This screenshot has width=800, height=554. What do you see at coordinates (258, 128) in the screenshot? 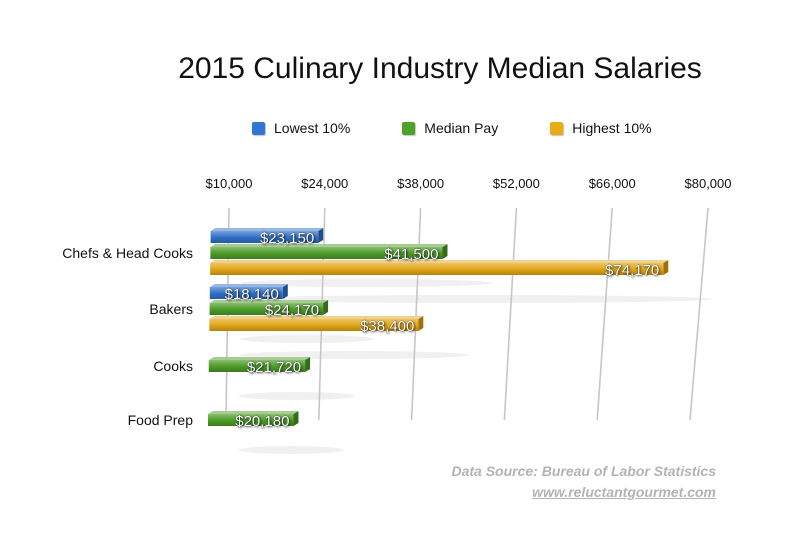
I see `legend-swatch-lowest` at bounding box center [258, 128].